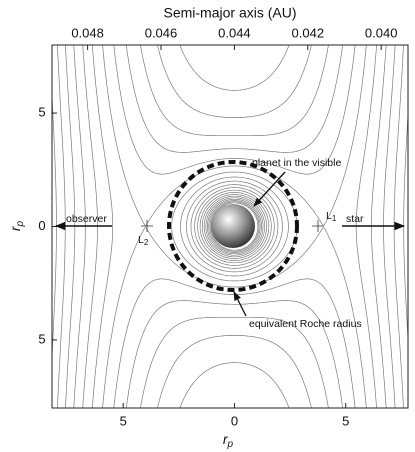  I want to click on contour-line, so click(234, 226).